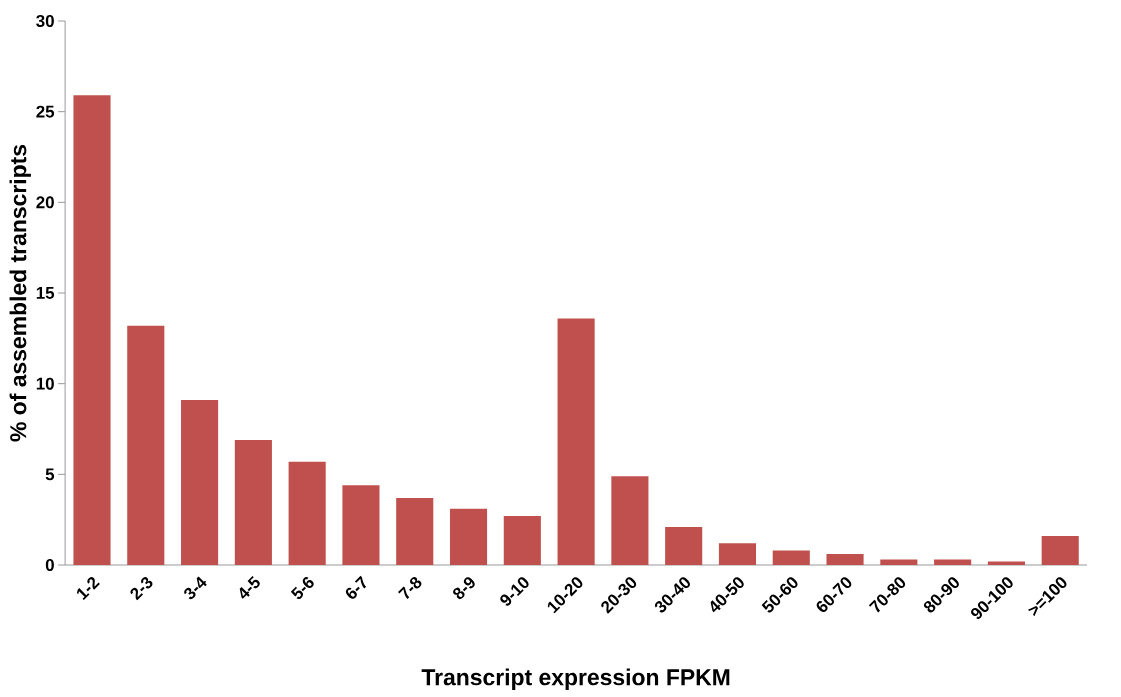 Image resolution: width=1121 pixels, height=697 pixels. What do you see at coordinates (45, 111) in the screenshot?
I see `y-tick-label: 25` at bounding box center [45, 111].